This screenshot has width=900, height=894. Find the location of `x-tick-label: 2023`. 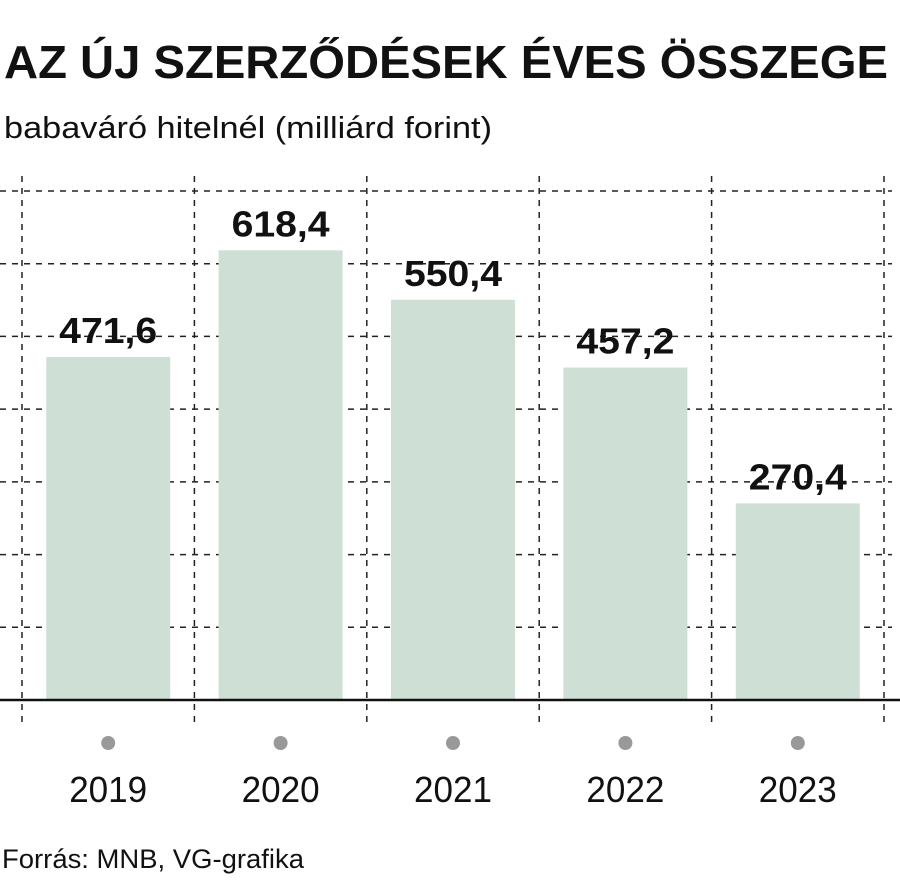

x-tick-label: 2023 is located at coordinates (798, 789).